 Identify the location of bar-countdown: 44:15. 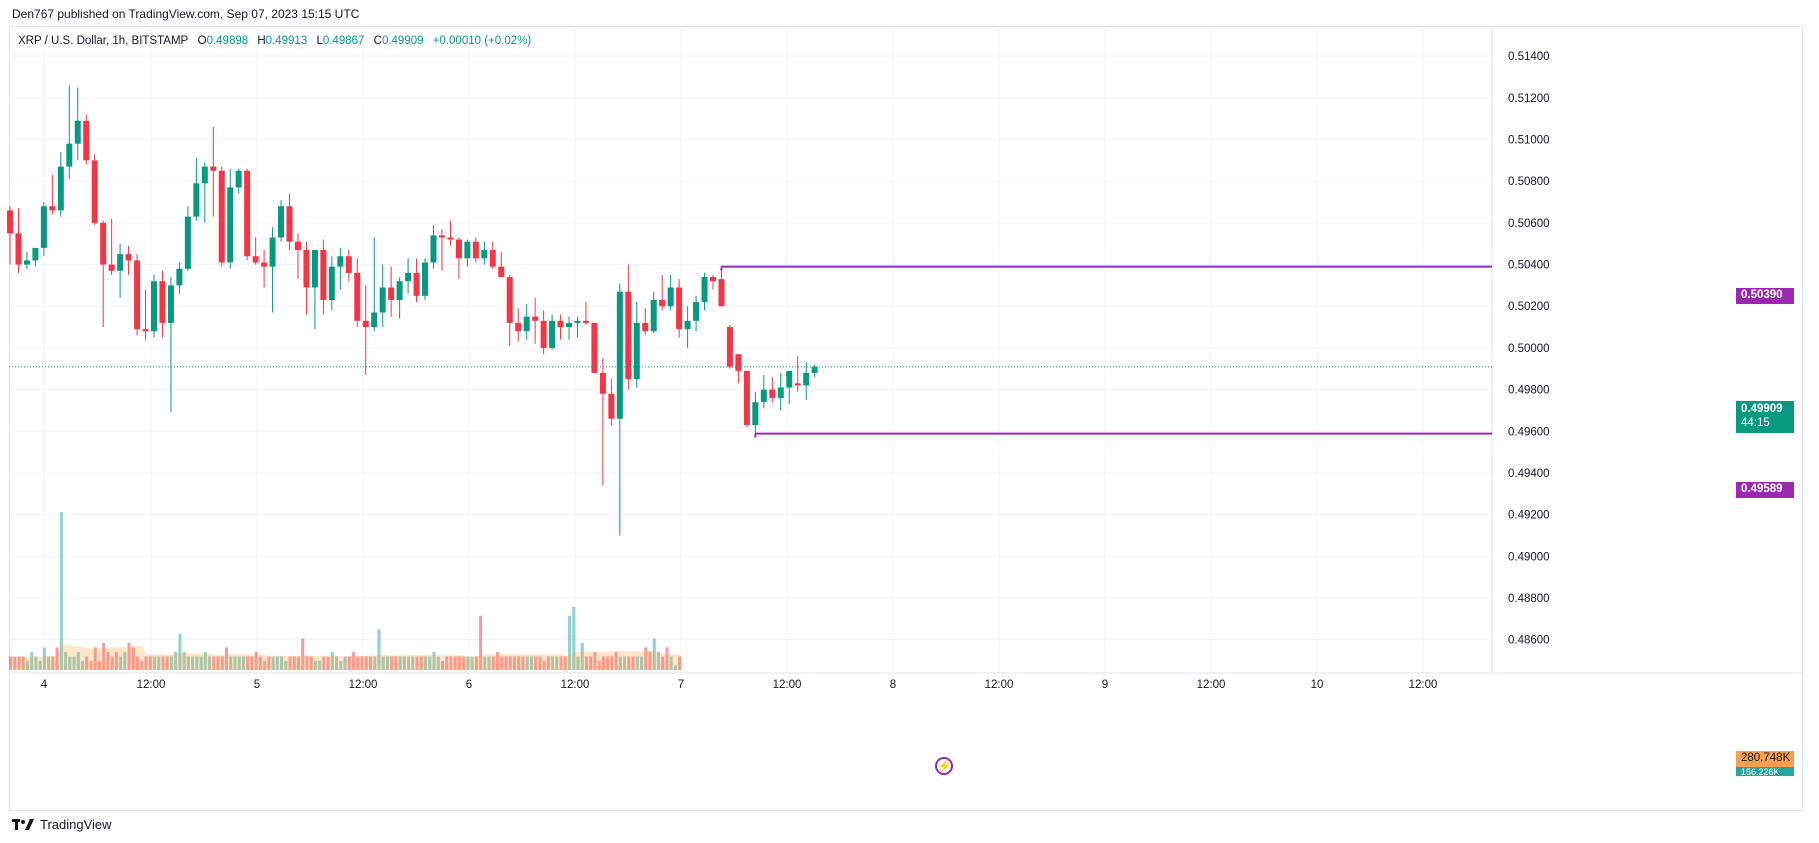
(1755, 423).